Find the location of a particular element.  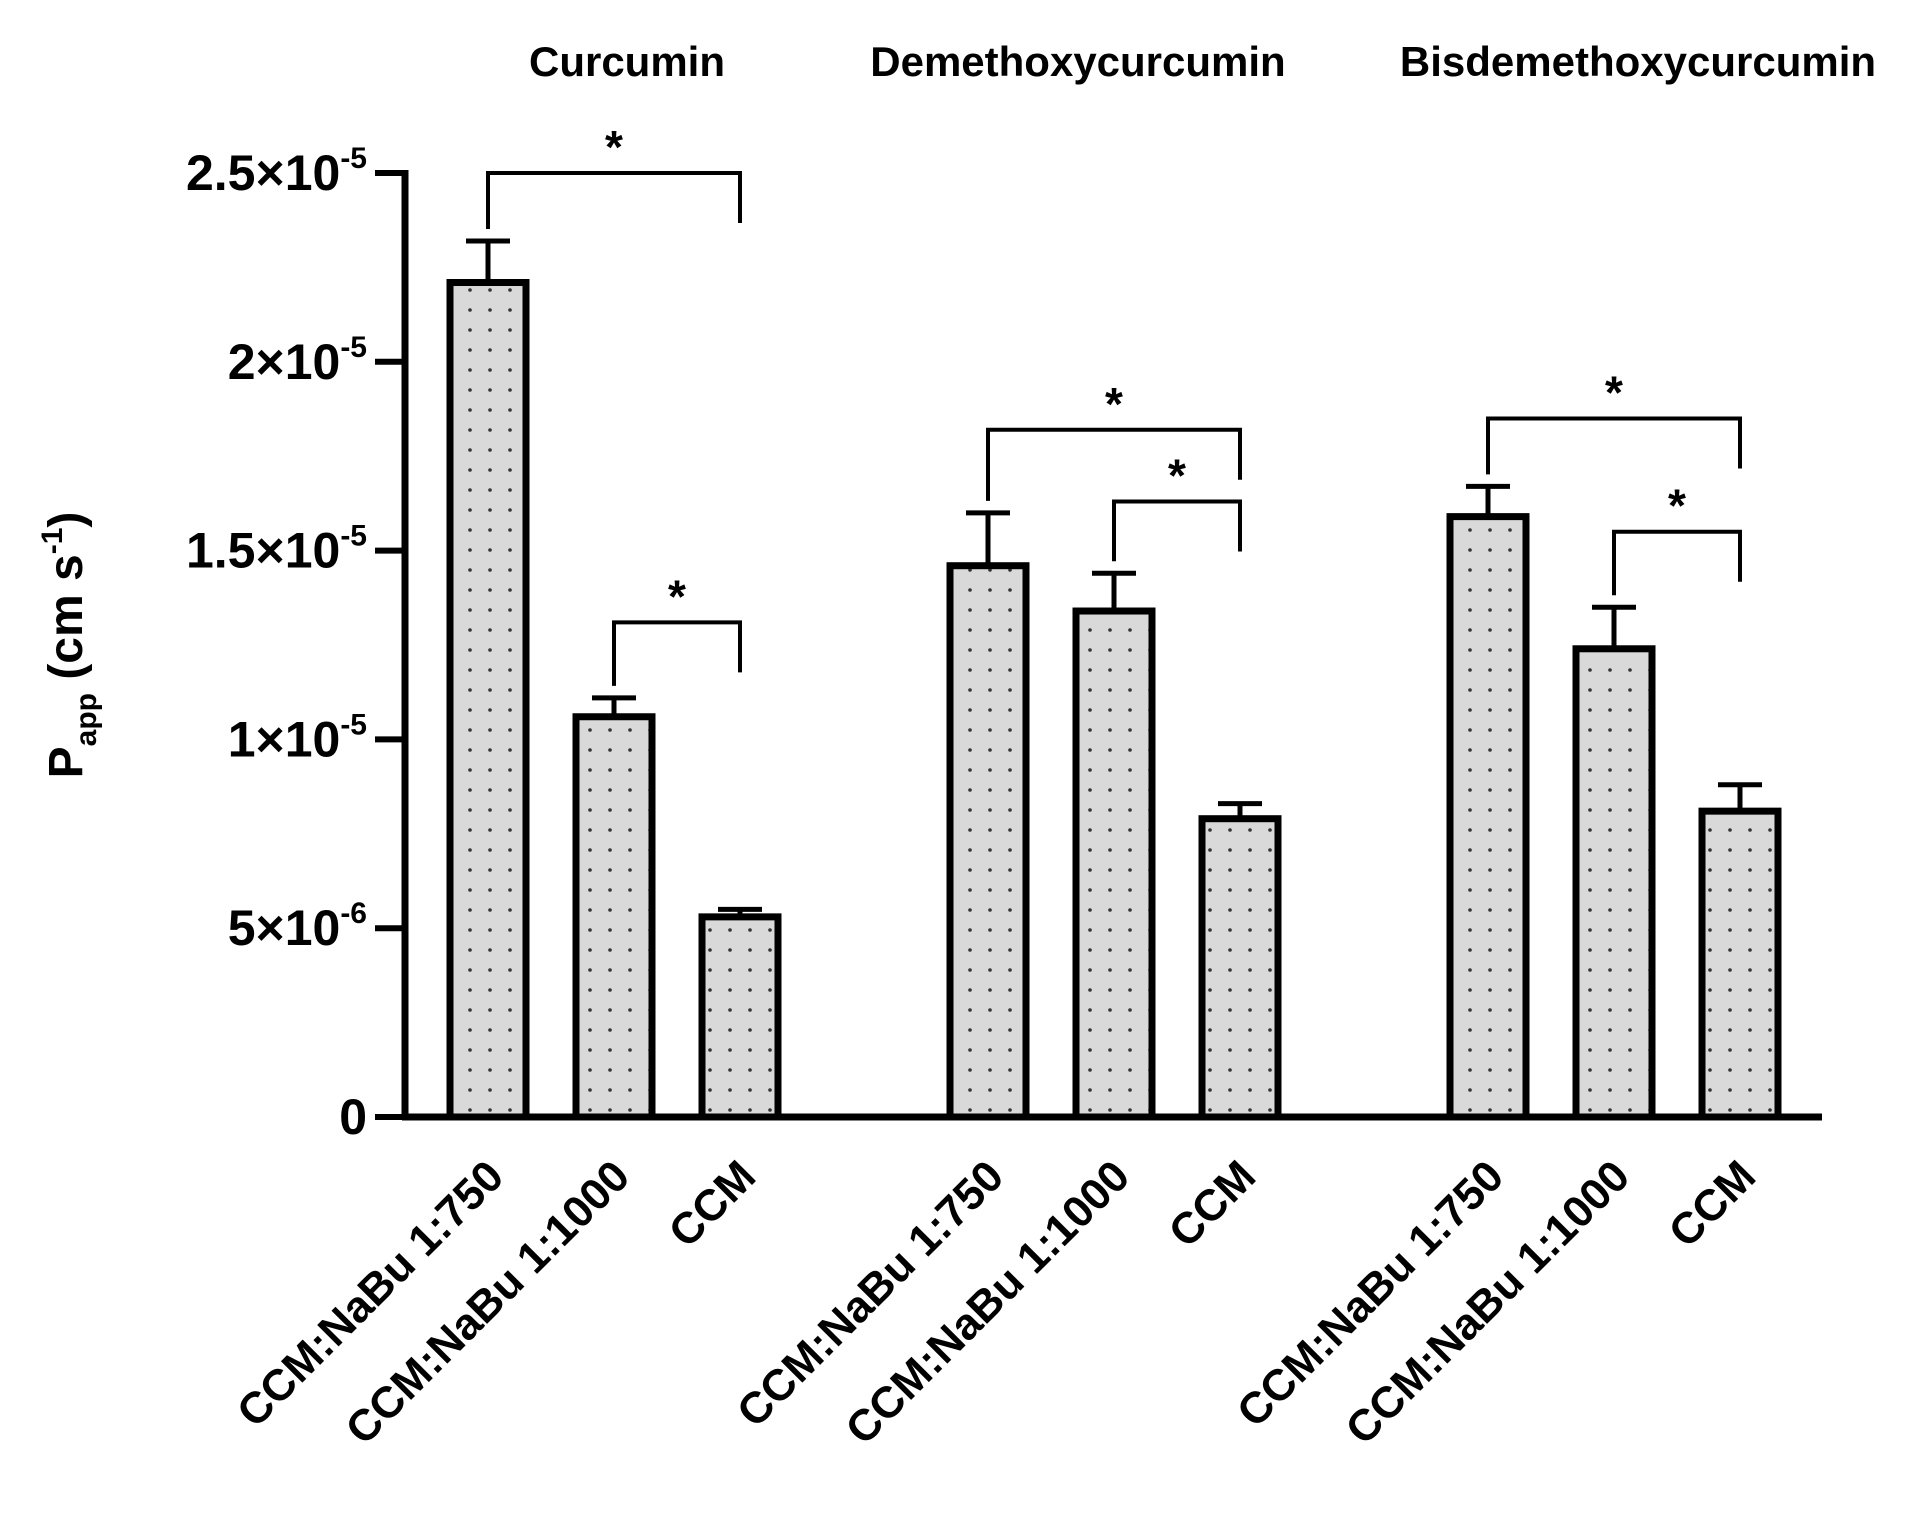

y-axis-title-unit-exp: -1 is located at coordinates (52, 541).